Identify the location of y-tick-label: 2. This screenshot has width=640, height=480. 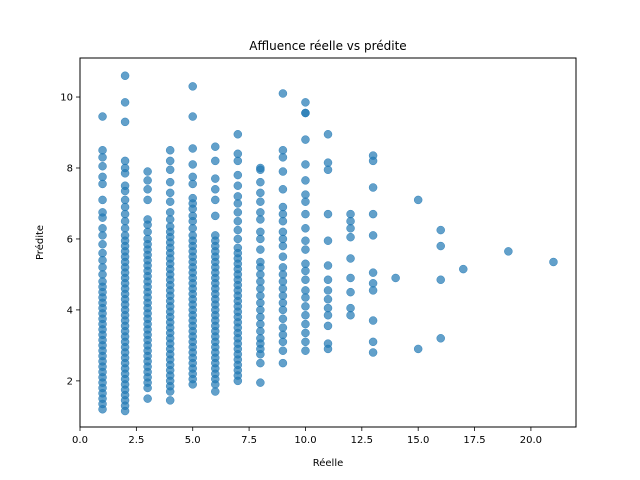
(70, 381).